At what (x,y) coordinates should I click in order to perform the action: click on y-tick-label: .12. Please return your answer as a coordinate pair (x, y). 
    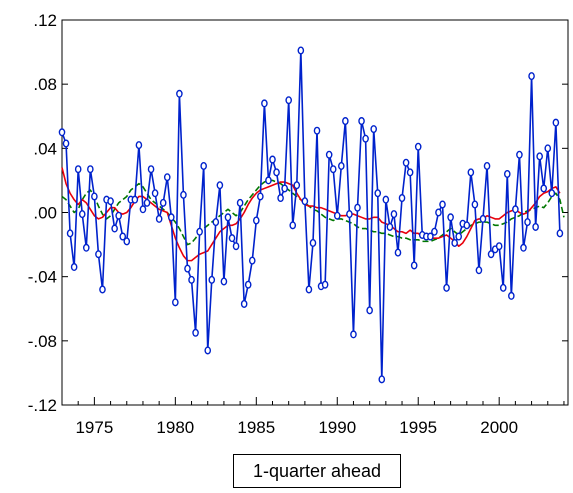
    Looking at the image, I should click on (45, 20).